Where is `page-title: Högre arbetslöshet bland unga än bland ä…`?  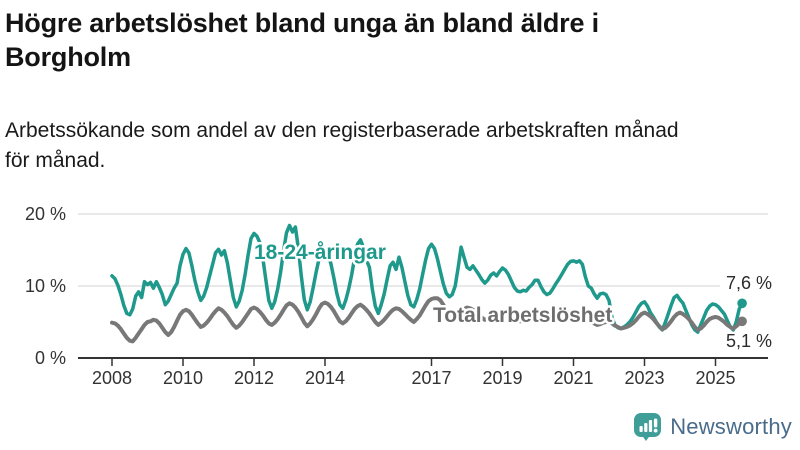 page-title: Högre arbetslöshet bland unga än bland ä… is located at coordinates (401, 40).